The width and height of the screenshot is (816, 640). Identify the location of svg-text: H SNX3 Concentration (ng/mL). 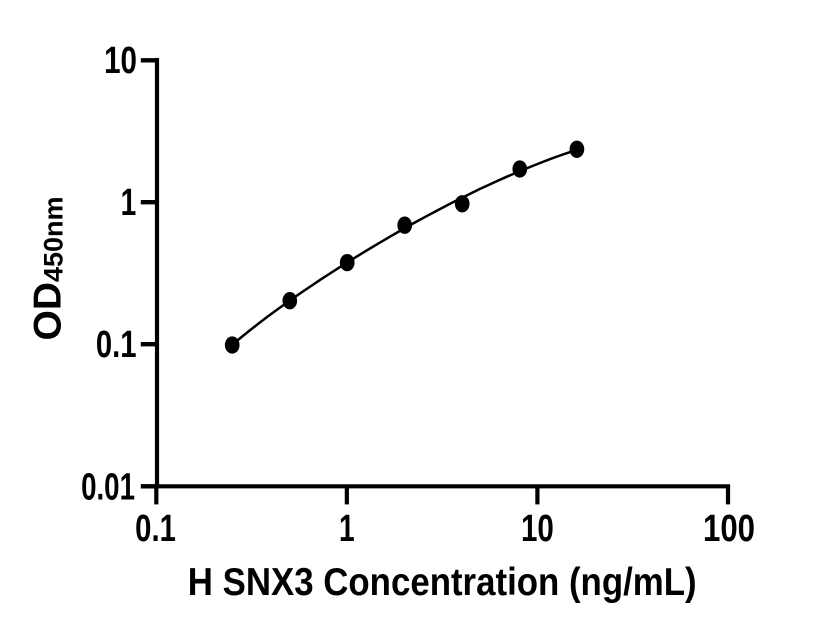
(442, 581).